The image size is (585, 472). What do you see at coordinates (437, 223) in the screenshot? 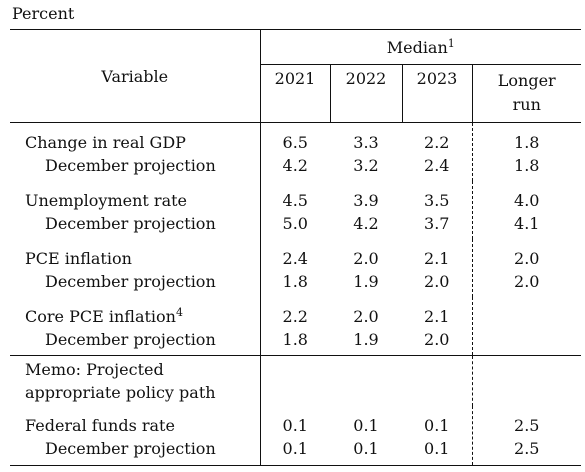
I see `sub-value: 3.7` at bounding box center [437, 223].